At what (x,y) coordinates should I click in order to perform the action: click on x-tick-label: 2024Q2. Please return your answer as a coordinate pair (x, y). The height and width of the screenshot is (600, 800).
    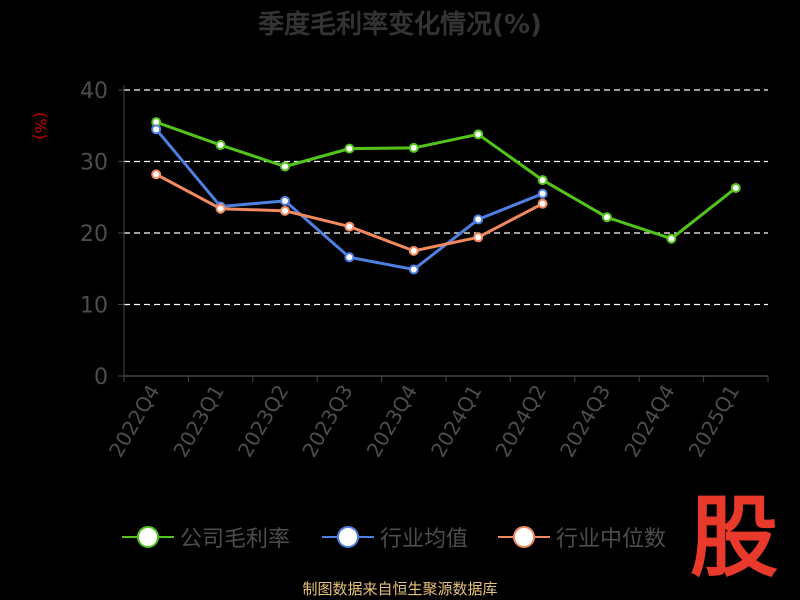
    Looking at the image, I should click on (520, 421).